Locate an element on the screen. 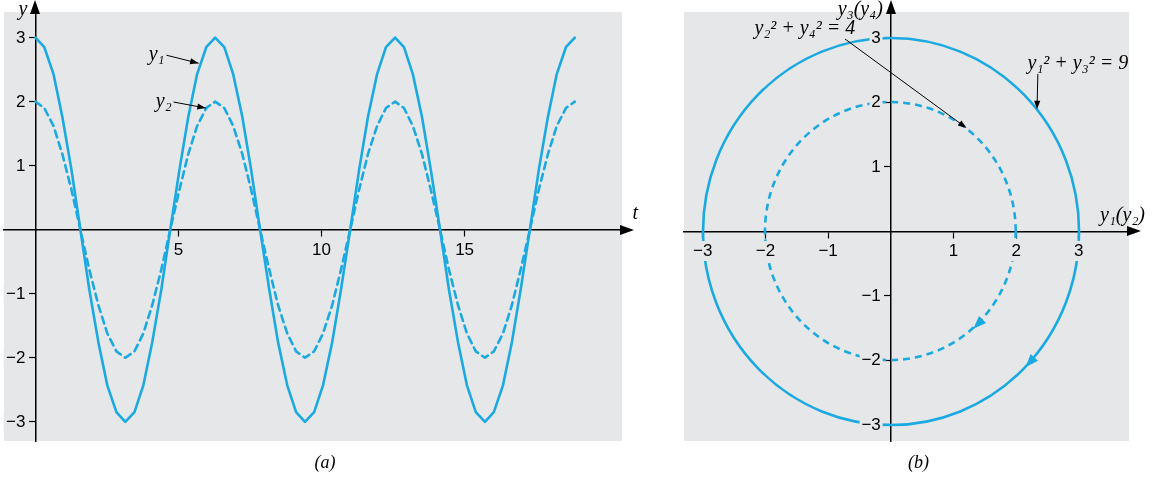  x-tick-label: 10 is located at coordinates (322, 249).